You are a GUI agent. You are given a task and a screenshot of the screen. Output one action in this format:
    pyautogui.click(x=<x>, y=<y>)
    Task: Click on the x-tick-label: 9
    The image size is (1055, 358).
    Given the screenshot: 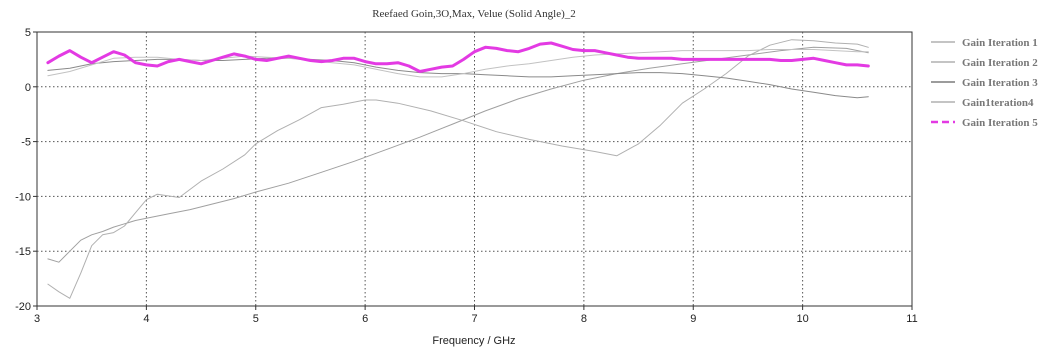 What is the action you would take?
    pyautogui.click(x=693, y=319)
    